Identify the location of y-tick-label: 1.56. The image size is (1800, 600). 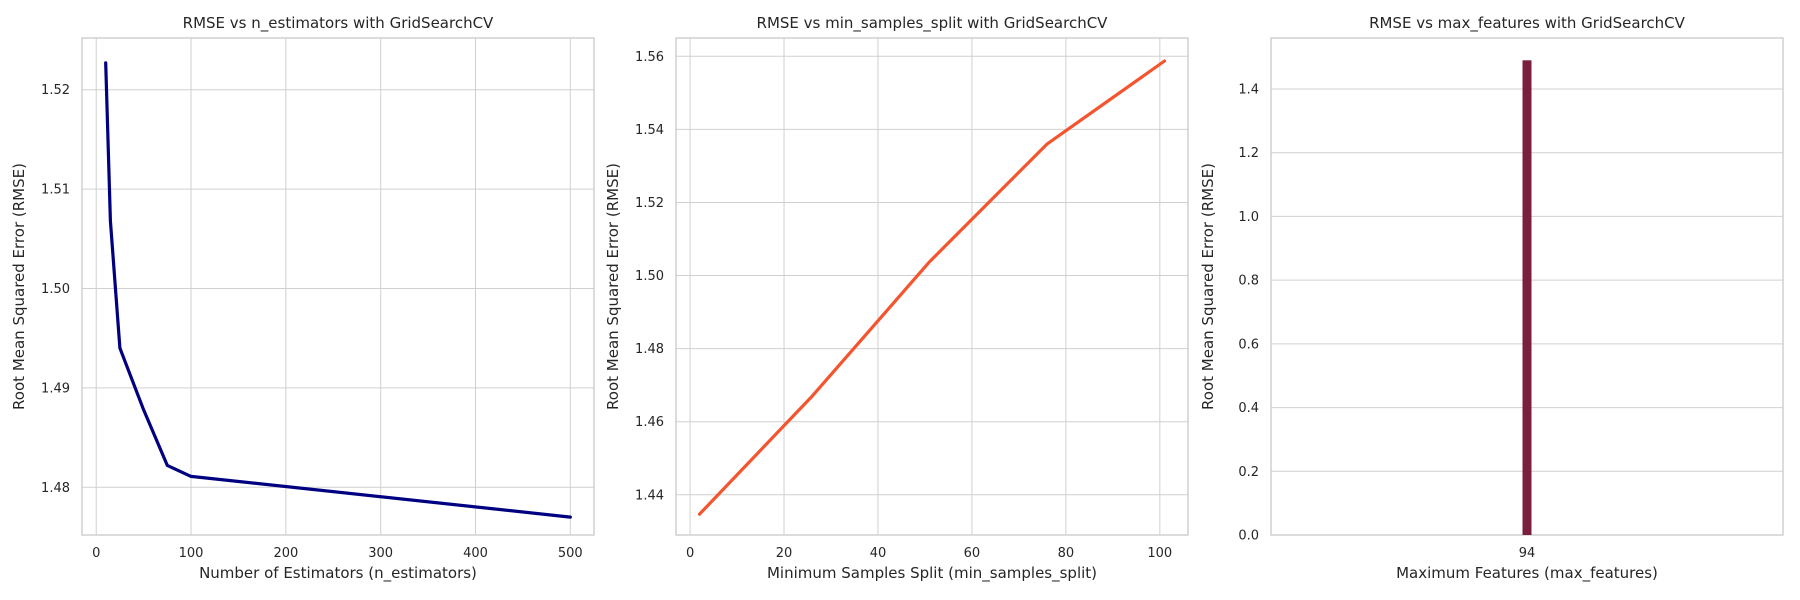
(649, 57).